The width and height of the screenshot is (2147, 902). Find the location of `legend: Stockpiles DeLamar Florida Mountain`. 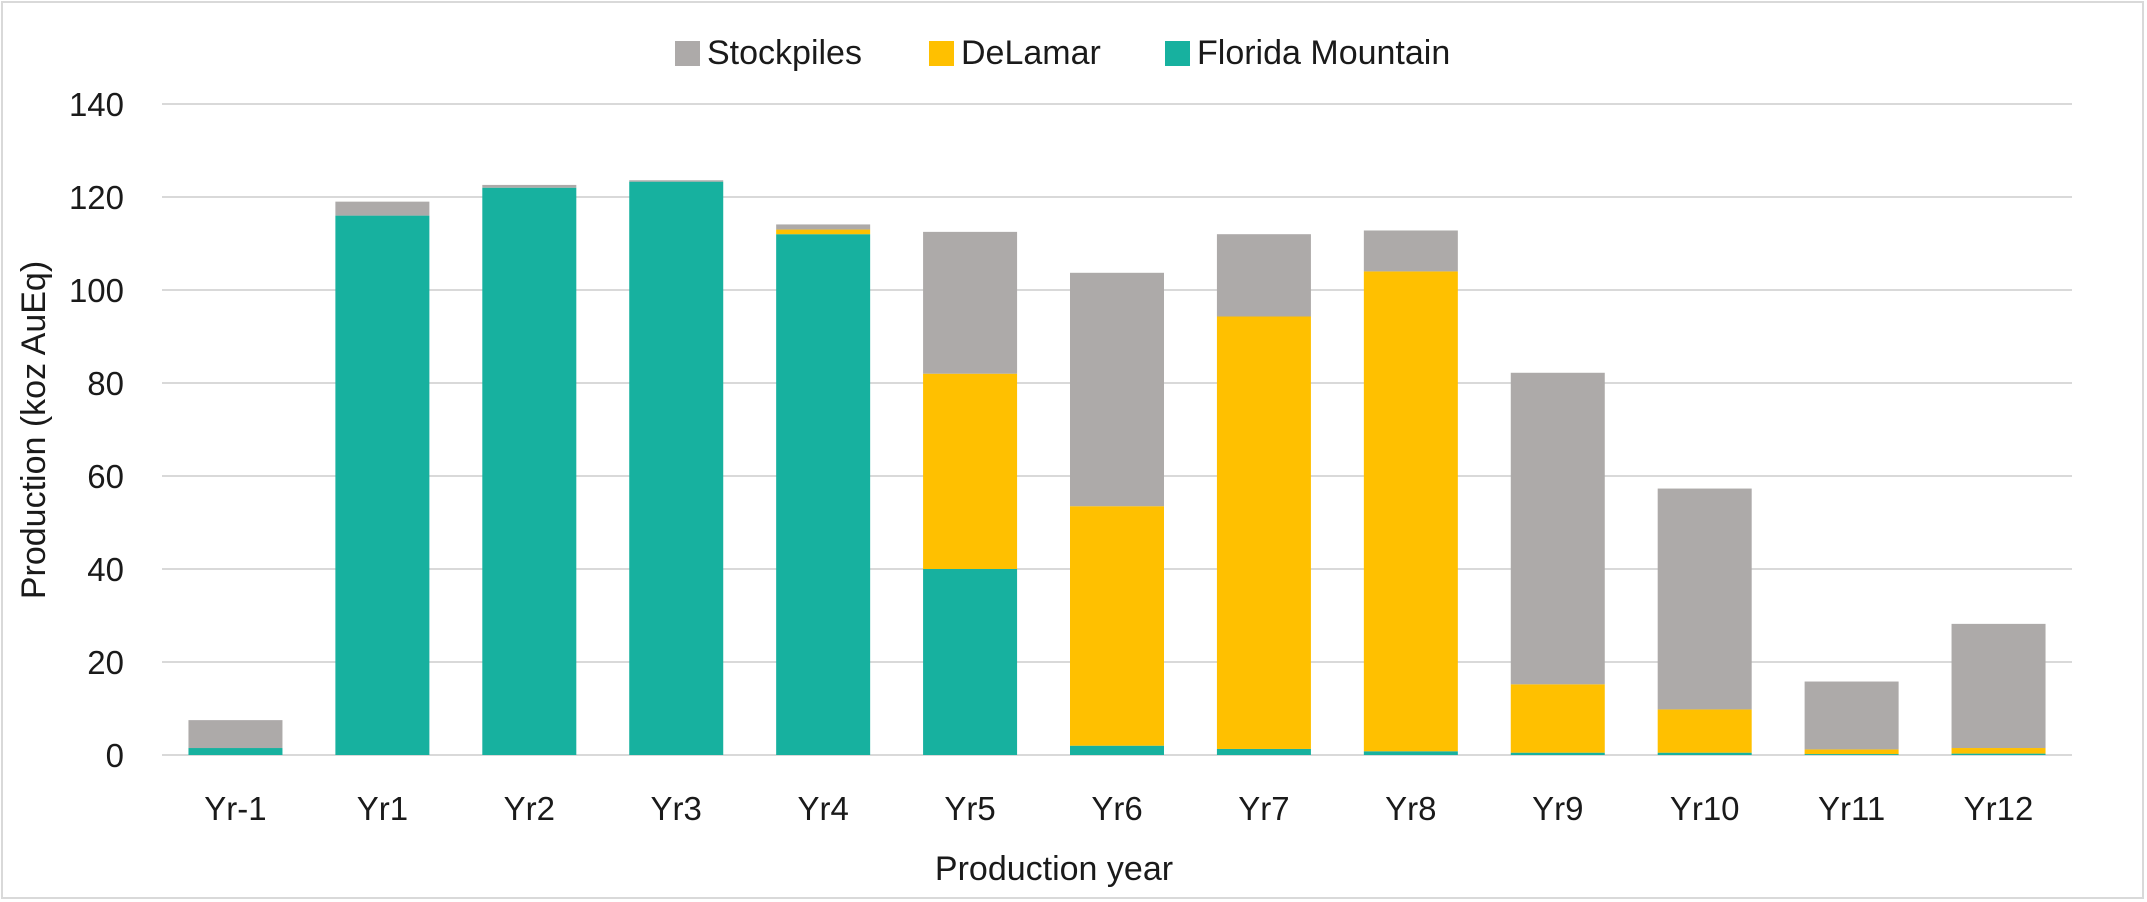

legend: Stockpiles DeLamar Florida Mountain is located at coordinates (1062, 53).